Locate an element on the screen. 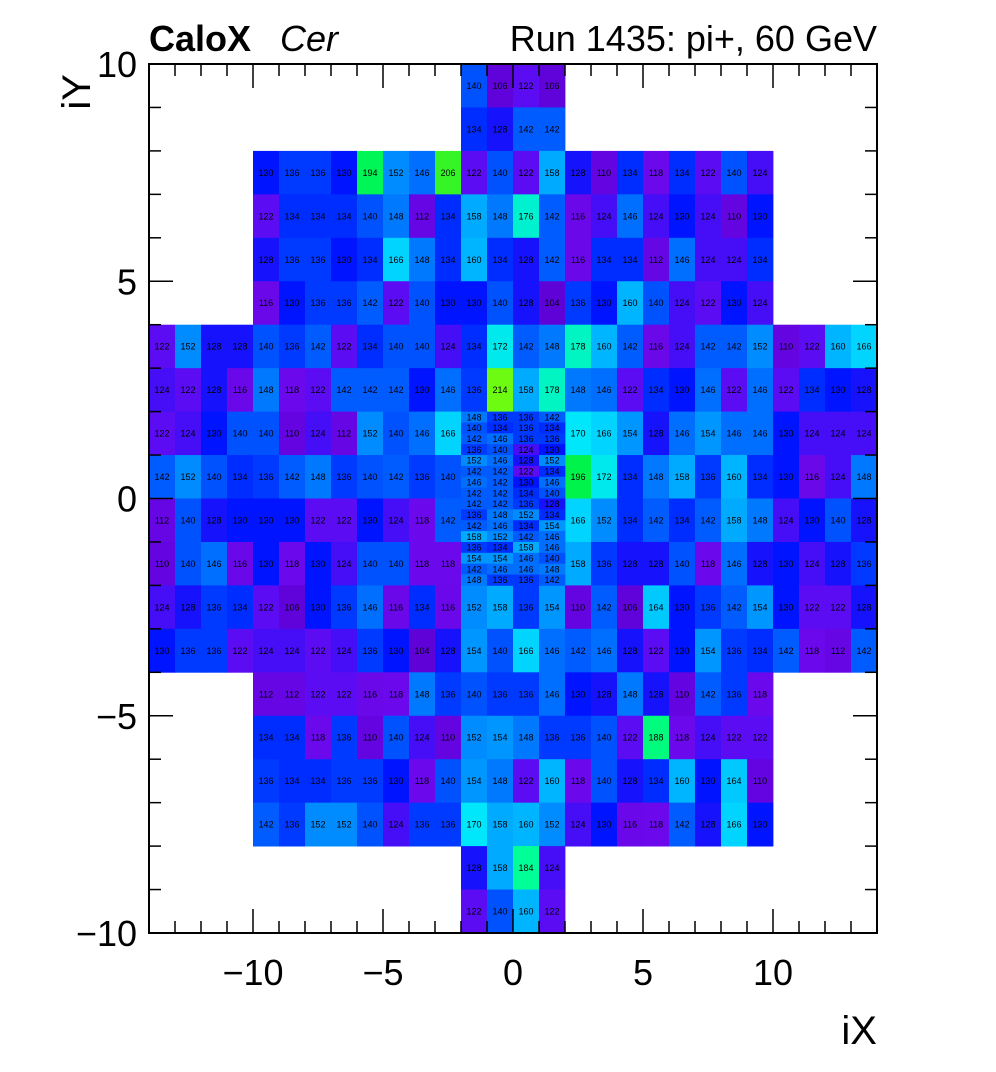 This screenshot has width=996, height=1072. tower-cell-label: 188 is located at coordinates (655, 738).